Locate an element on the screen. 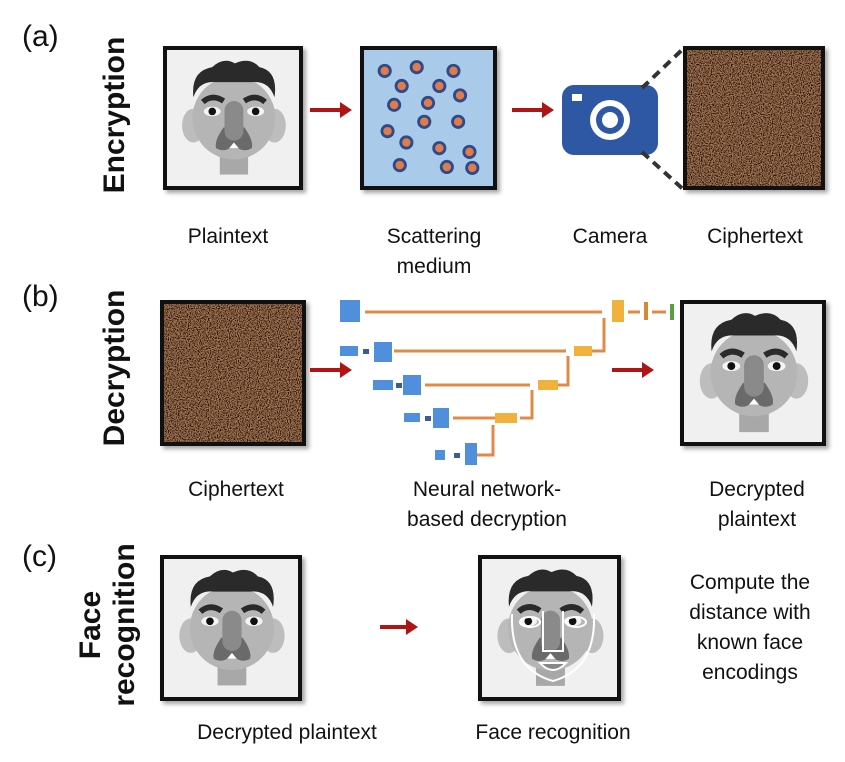 The height and width of the screenshot is (762, 845). face-landmarks-icon is located at coordinates (549, 628).